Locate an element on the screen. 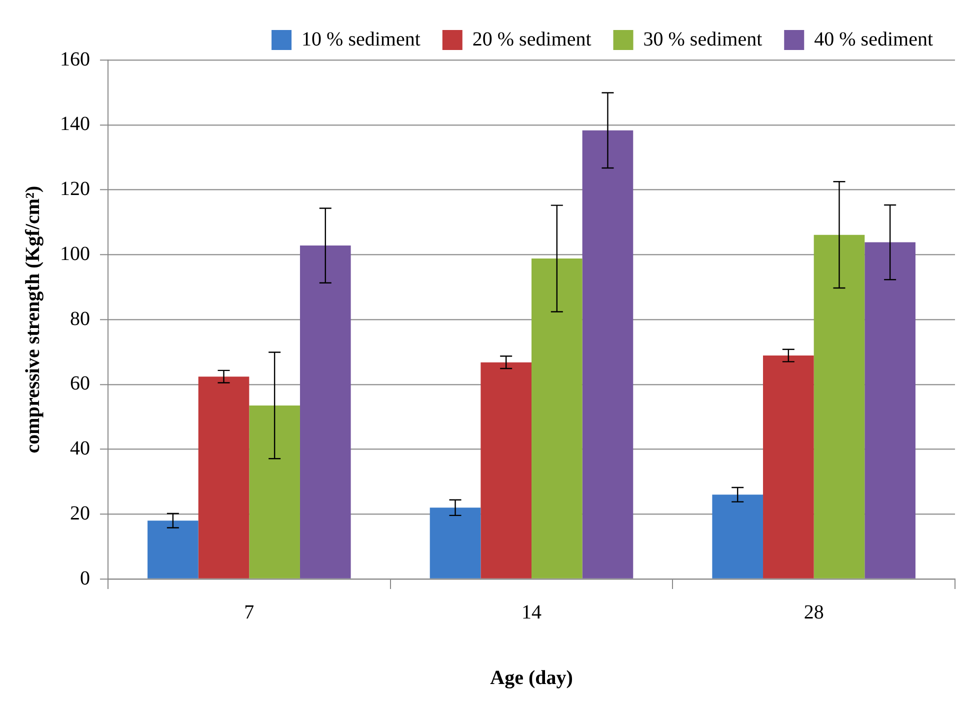 The width and height of the screenshot is (973, 713). y-tick-label: 140 is located at coordinates (75, 124).